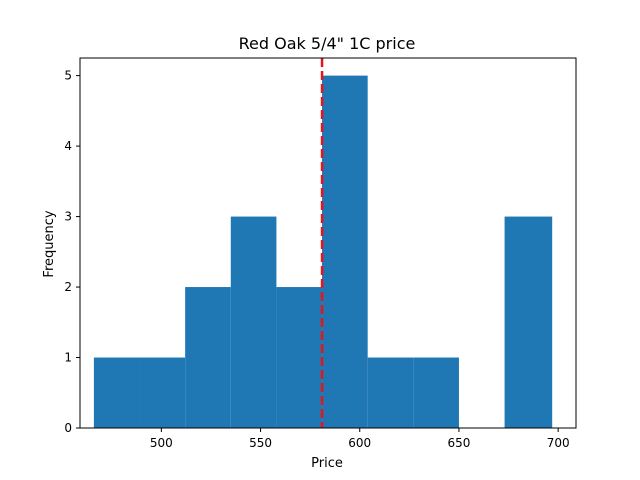 Image resolution: width=640 pixels, height=480 pixels. What do you see at coordinates (161, 443) in the screenshot?
I see `x-tick-label: 500` at bounding box center [161, 443].